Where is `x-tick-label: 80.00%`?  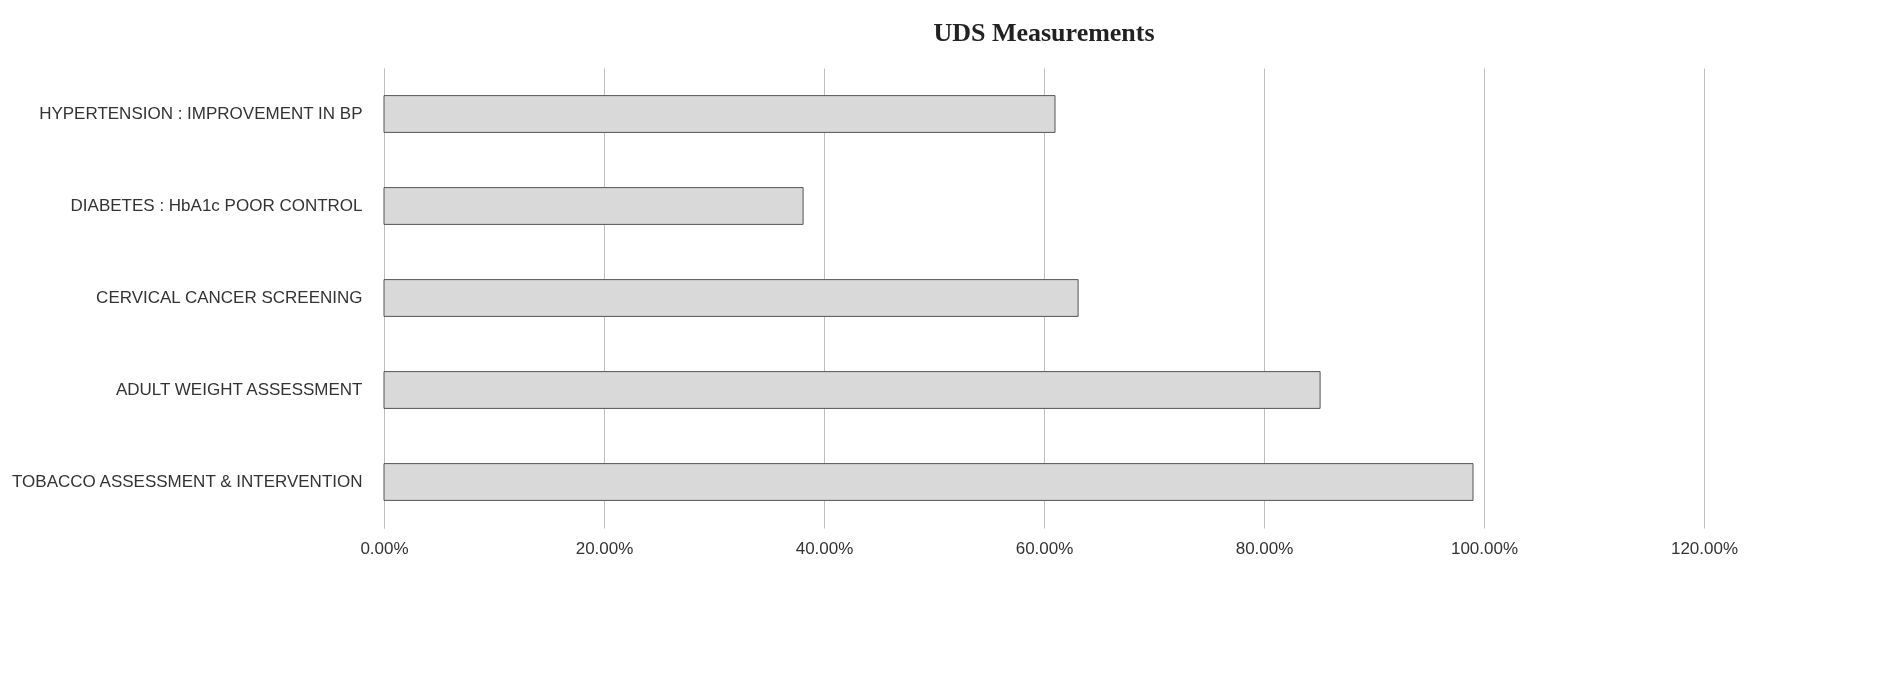 x-tick-label: 80.00% is located at coordinates (1264, 548).